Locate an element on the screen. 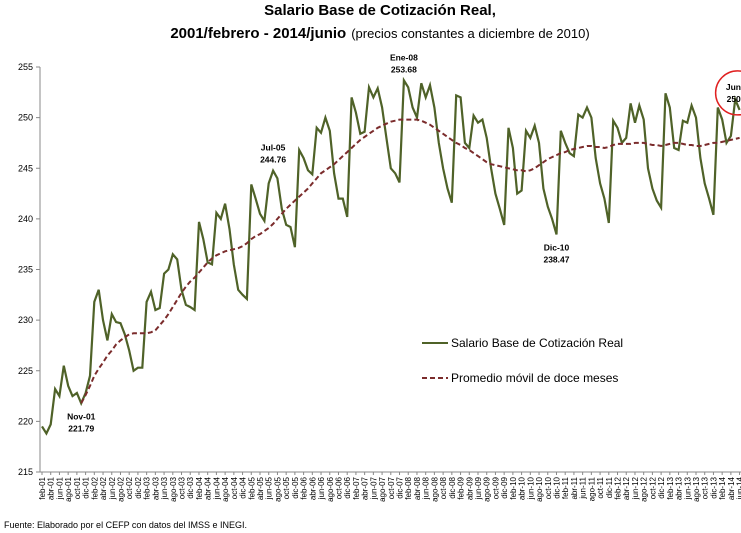  x-tick-label: abr-05 is located at coordinates (260, 488).